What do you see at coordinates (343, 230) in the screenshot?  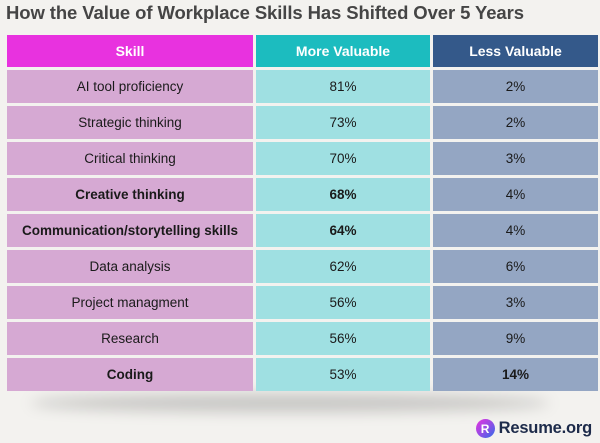 I see `cell-more-valuable: 64%` at bounding box center [343, 230].